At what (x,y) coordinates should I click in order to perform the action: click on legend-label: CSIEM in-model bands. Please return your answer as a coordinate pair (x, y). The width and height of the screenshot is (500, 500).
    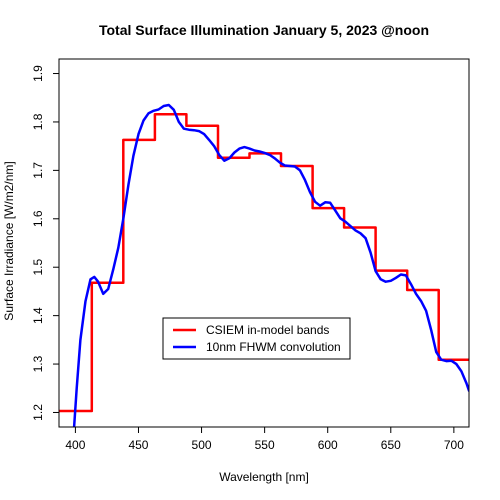
    Looking at the image, I should click on (267, 330).